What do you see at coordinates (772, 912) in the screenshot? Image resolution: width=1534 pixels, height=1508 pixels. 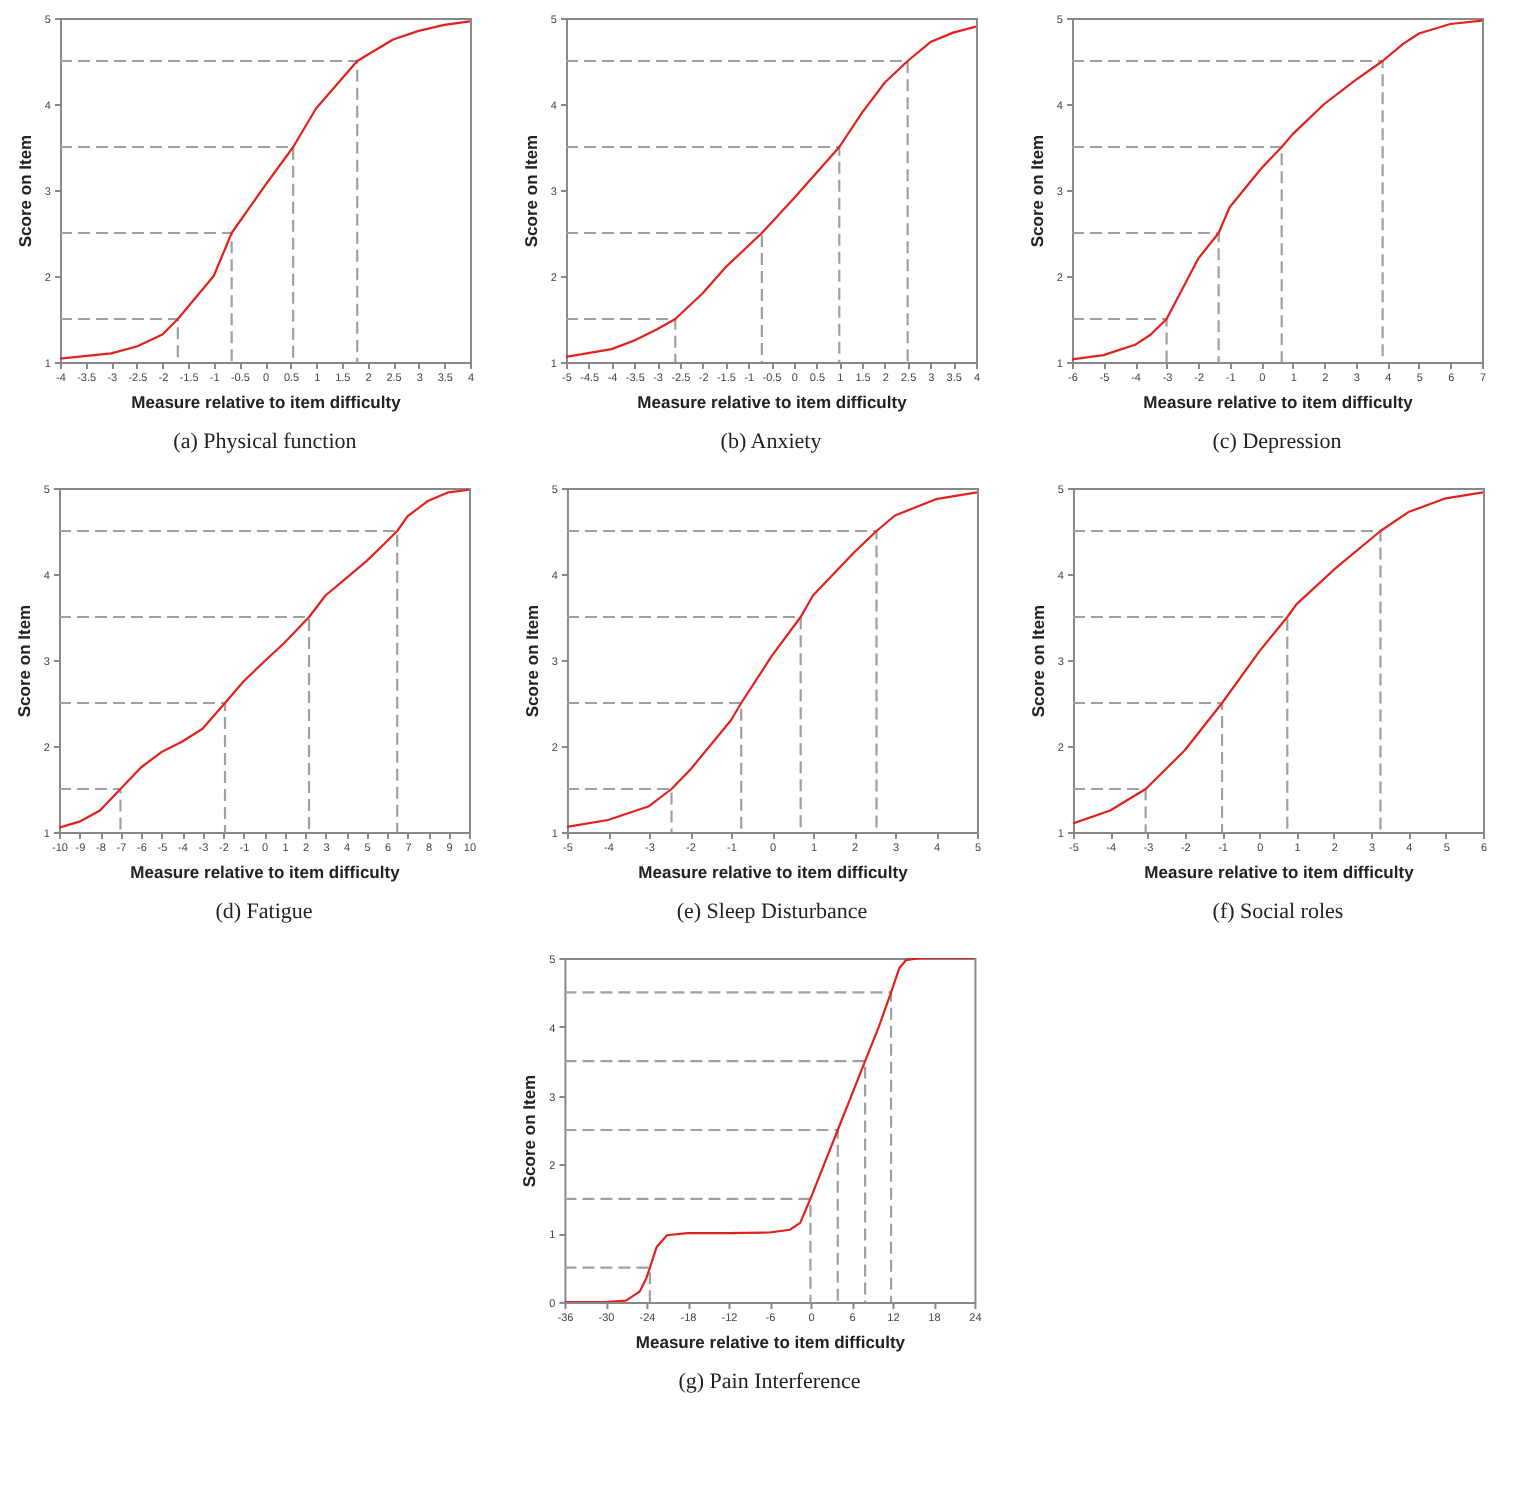 I see `text: (e) Sleep Disturbance` at bounding box center [772, 912].